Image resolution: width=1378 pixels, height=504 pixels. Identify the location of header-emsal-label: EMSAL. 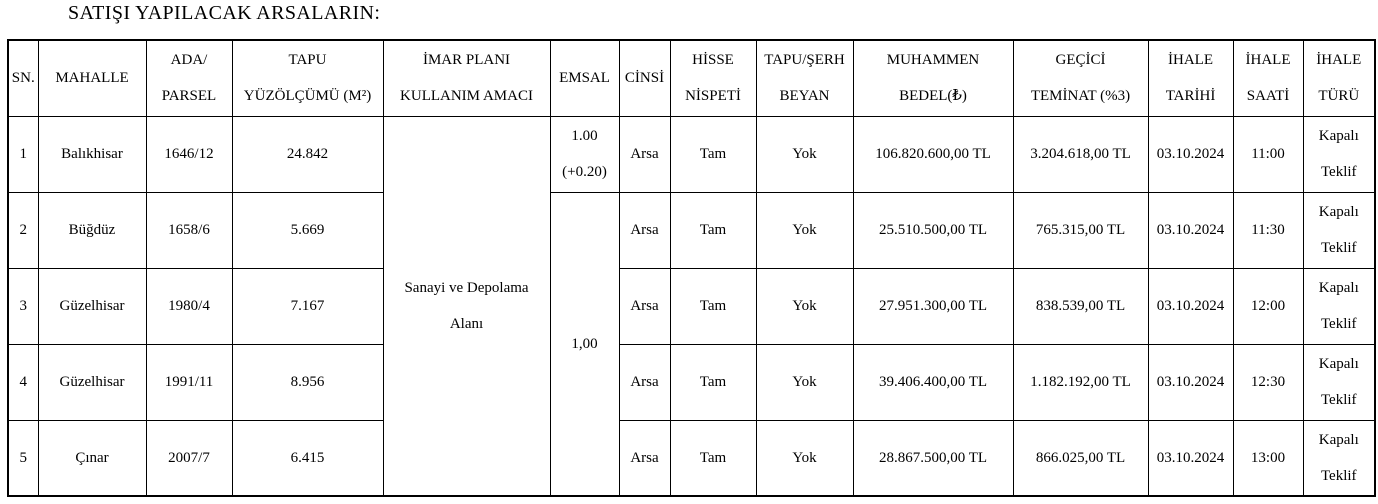
(584, 78).